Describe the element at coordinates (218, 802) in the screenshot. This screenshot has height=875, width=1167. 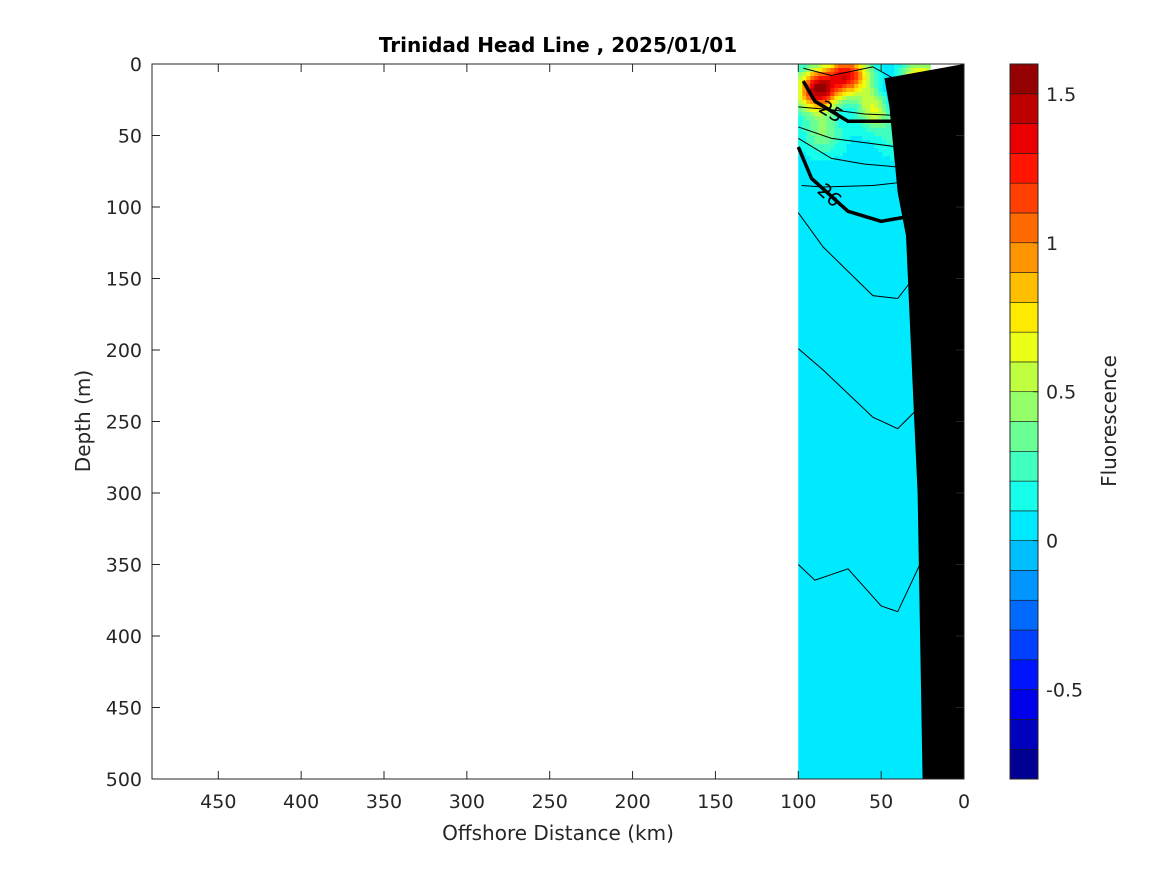
I see `x-tick-label: 450` at that location.